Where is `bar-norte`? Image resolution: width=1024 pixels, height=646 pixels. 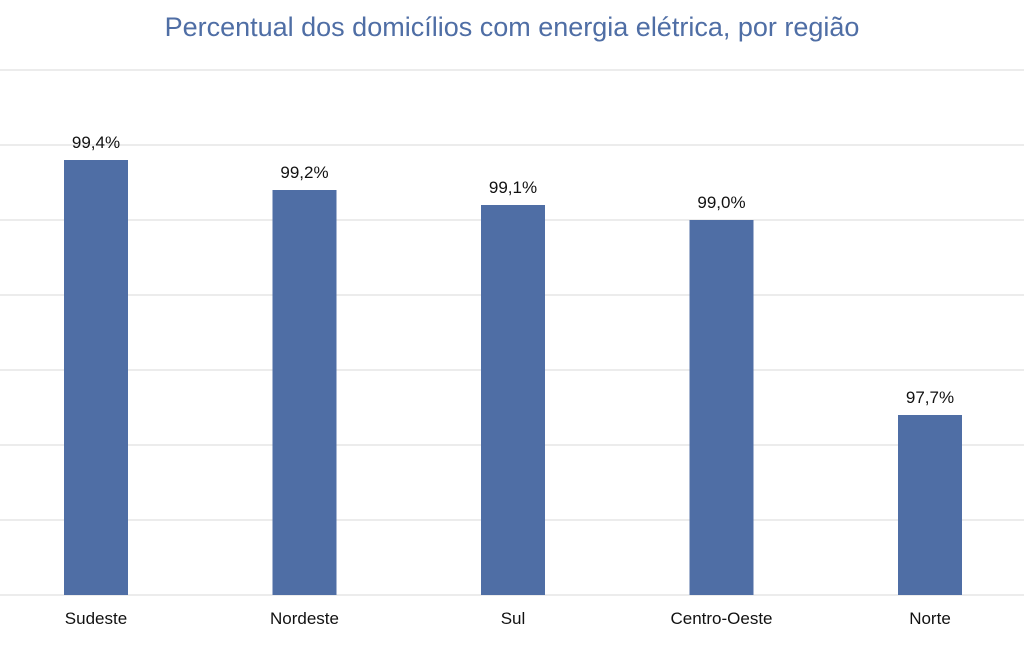
bar-norte is located at coordinates (930, 505).